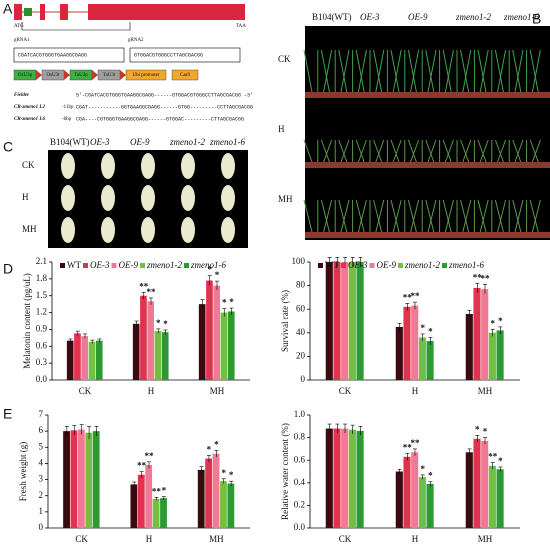 This screenshot has width=550, height=552. What do you see at coordinates (208, 265) in the screenshot?
I see `legend-label: zmeno1-6` at bounding box center [208, 265].